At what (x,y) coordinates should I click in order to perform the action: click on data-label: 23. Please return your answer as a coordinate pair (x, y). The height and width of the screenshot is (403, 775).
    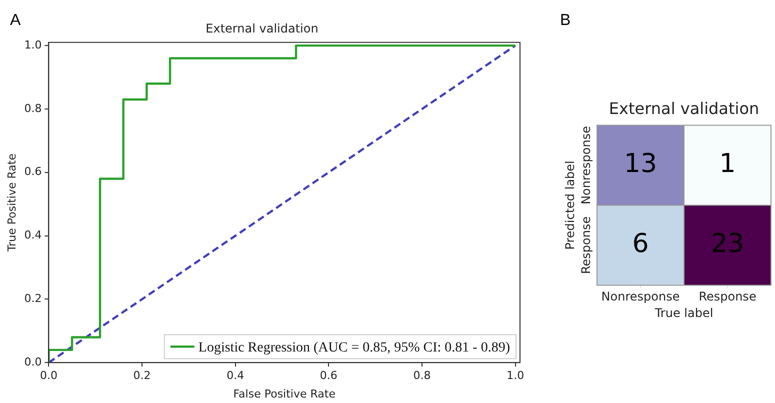
    Looking at the image, I should click on (727, 243).